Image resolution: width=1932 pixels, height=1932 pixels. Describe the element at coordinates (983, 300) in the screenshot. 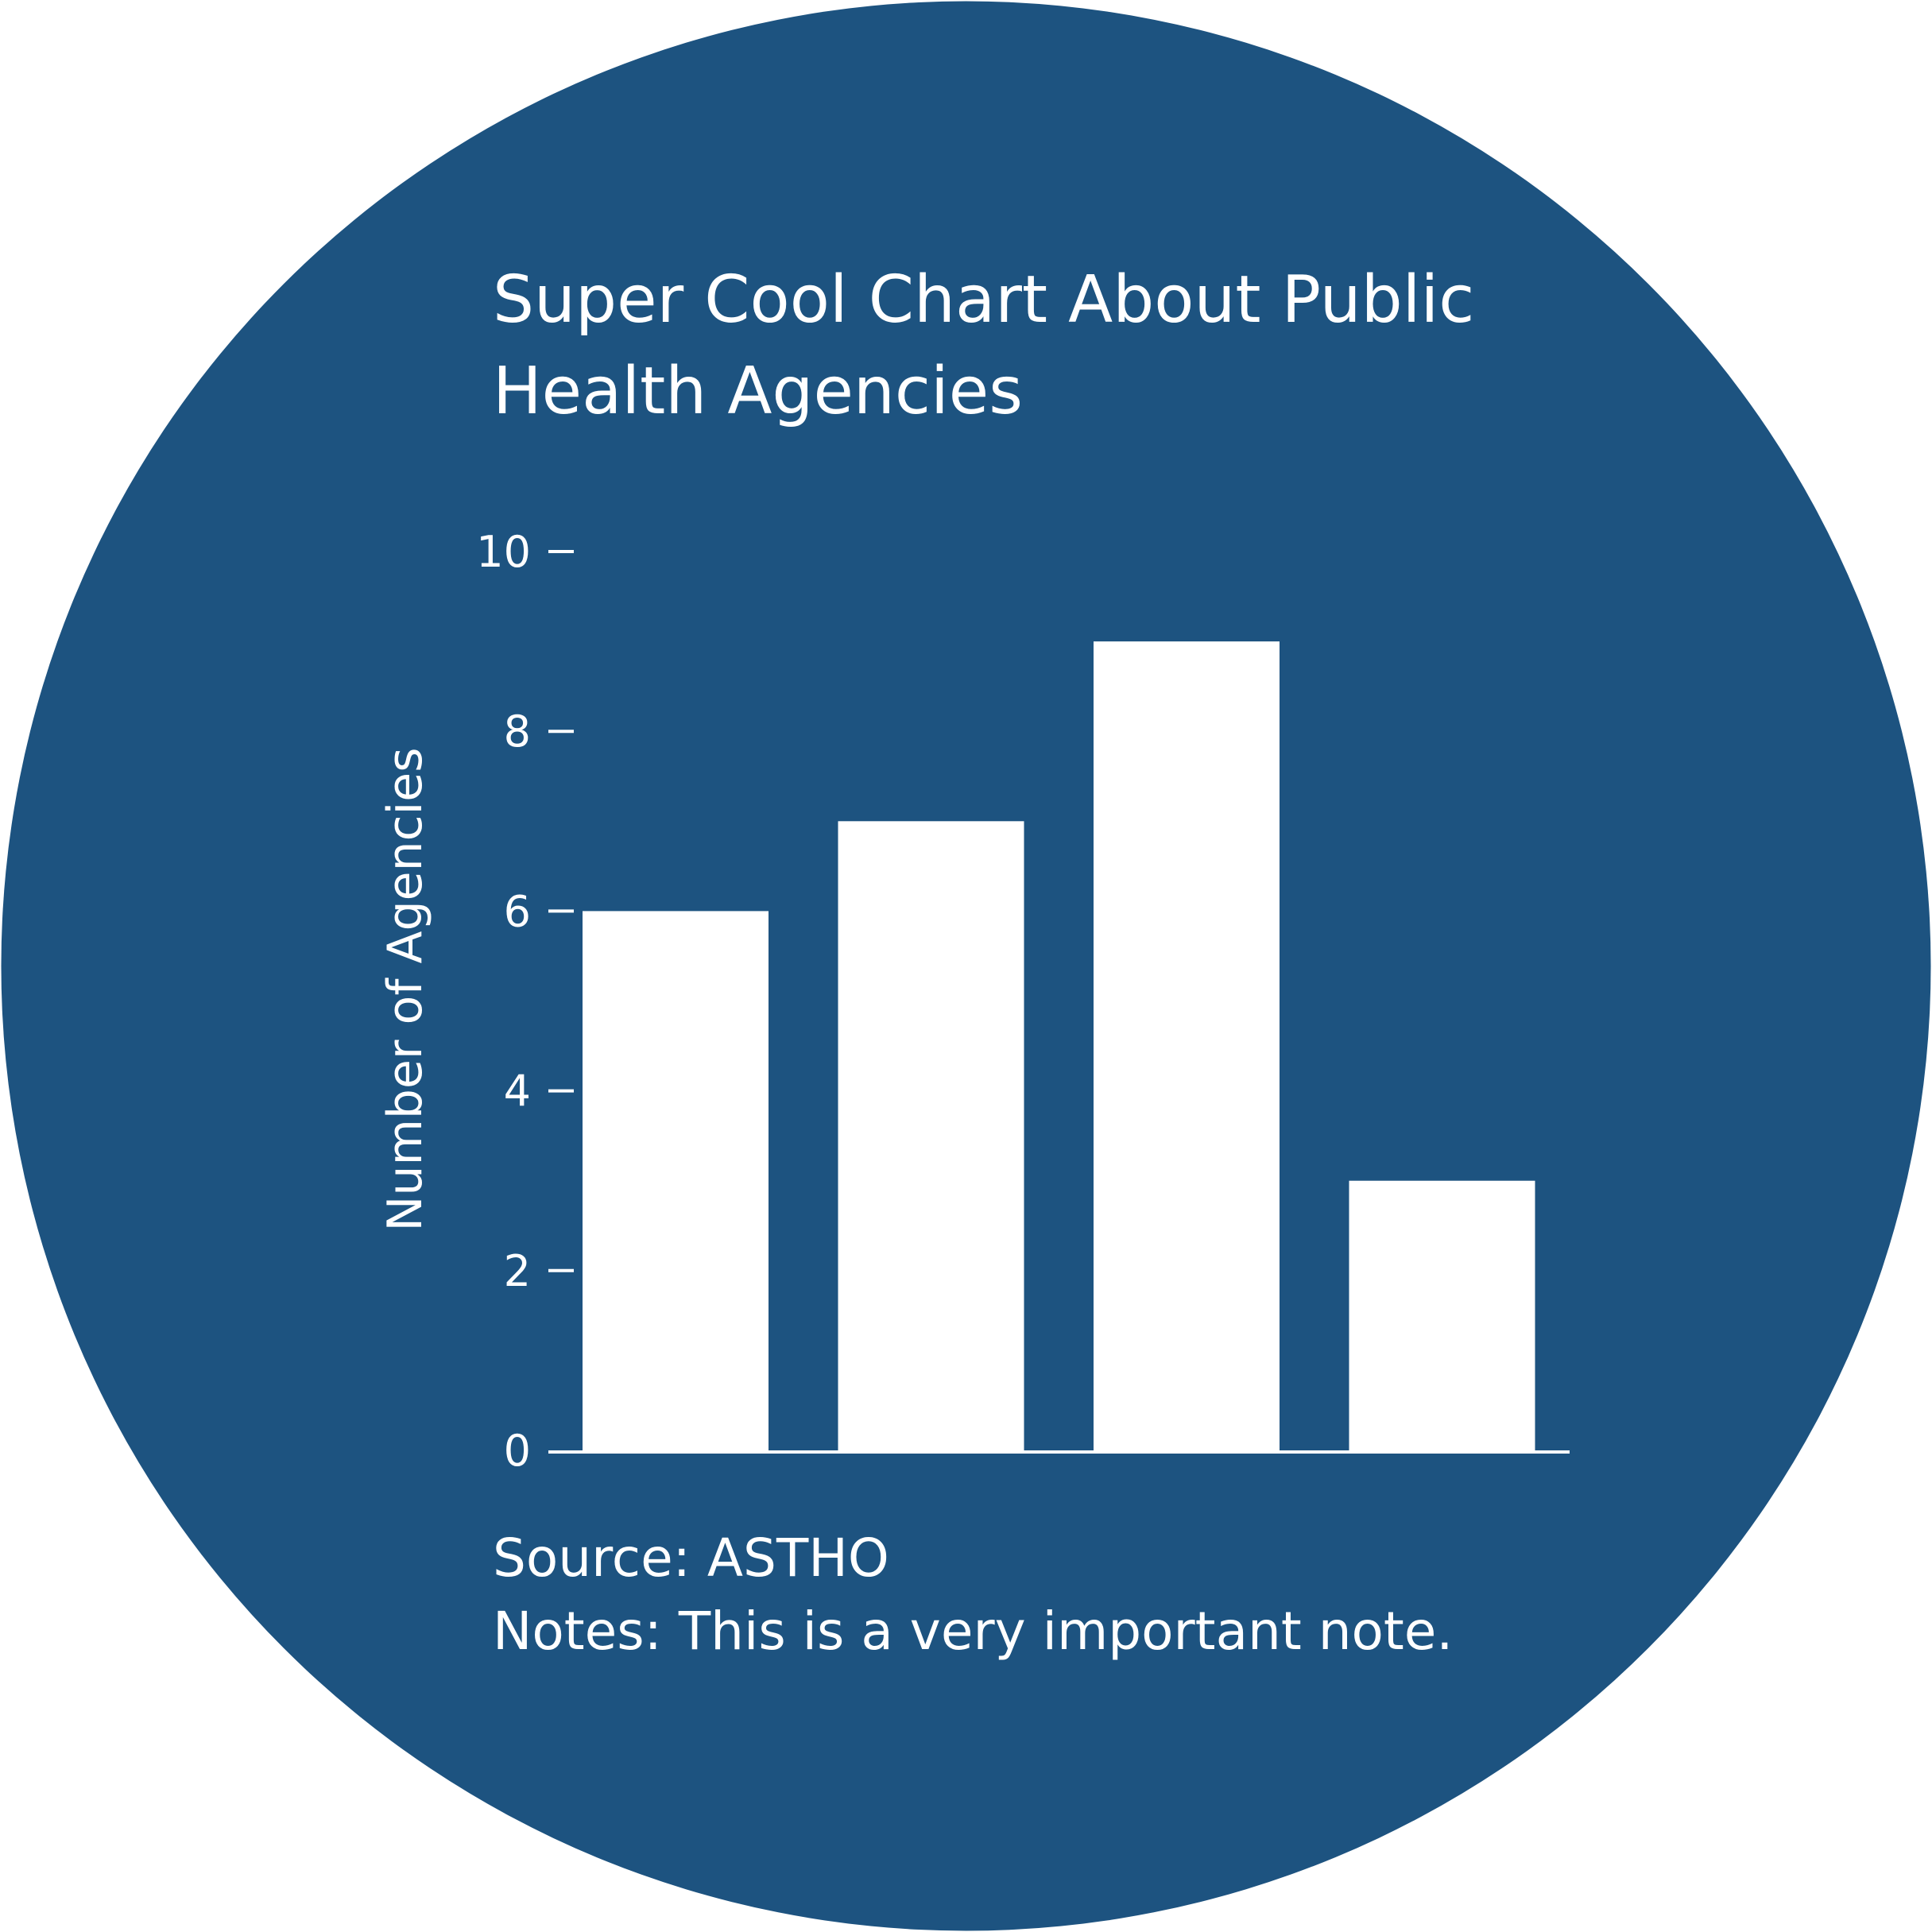

I see `chart-title-line-1: Super Cool Chart About Public` at that location.